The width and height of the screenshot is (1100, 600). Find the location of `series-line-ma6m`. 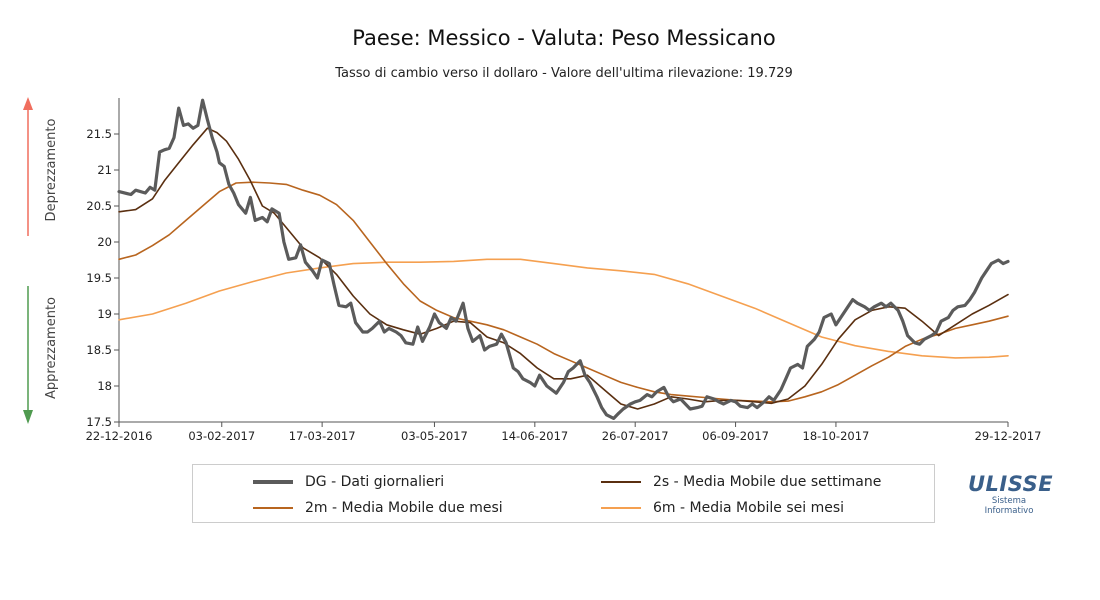

series-line-ma6m is located at coordinates (563, 308).